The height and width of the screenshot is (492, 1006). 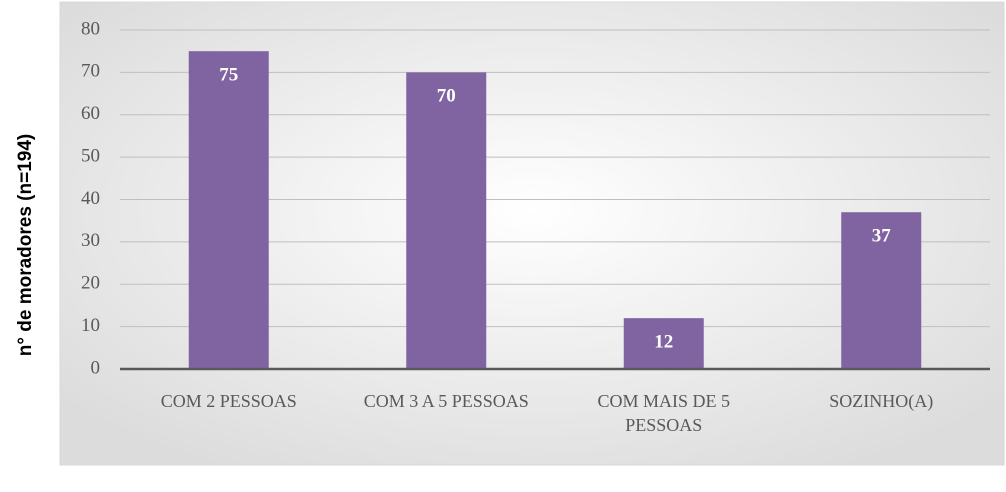 I want to click on y-axis-label: n° de moradores (n=194), so click(x=25, y=245).